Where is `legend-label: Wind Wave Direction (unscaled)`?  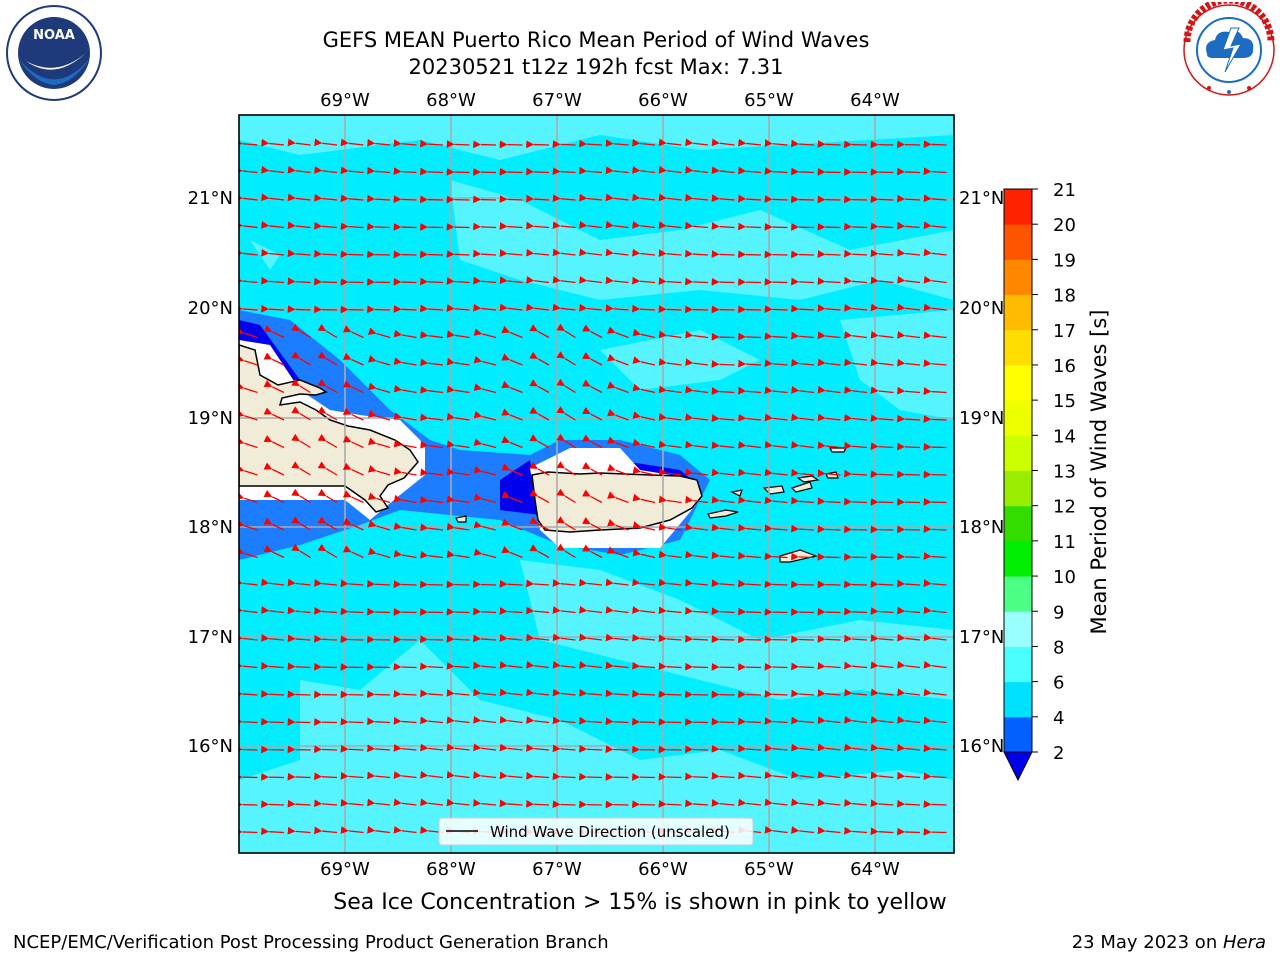 legend-label: Wind Wave Direction (unscaled) is located at coordinates (610, 832).